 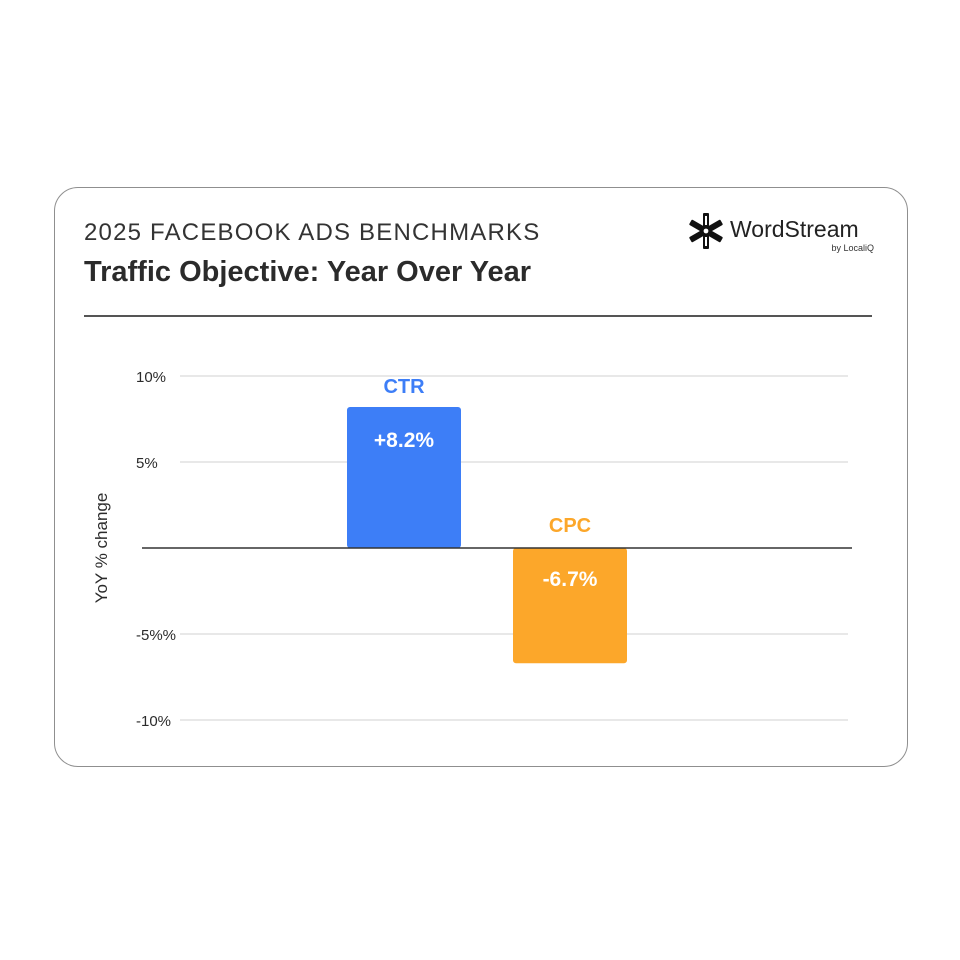 What do you see at coordinates (404, 440) in the screenshot?
I see `value-label-ctr: +8.2%` at bounding box center [404, 440].